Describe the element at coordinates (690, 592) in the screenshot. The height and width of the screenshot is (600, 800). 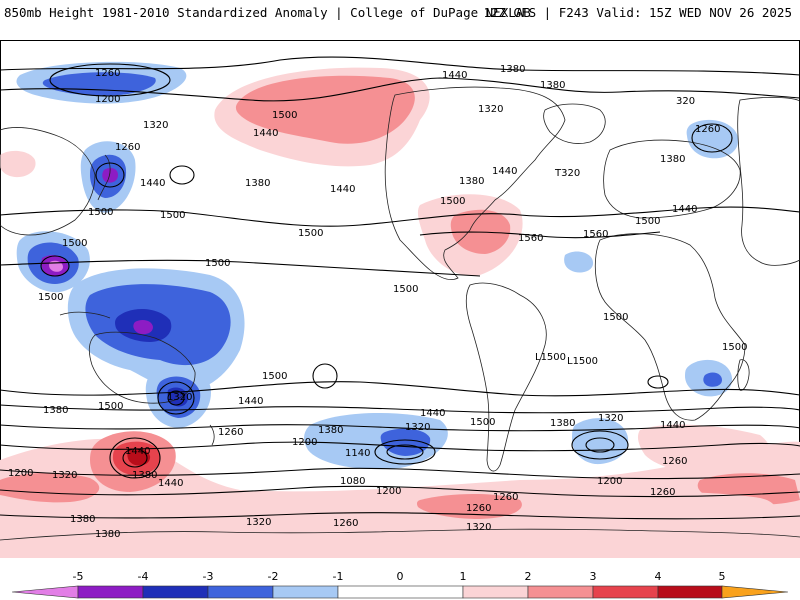
I see `colorbar-swatch-p4` at that location.